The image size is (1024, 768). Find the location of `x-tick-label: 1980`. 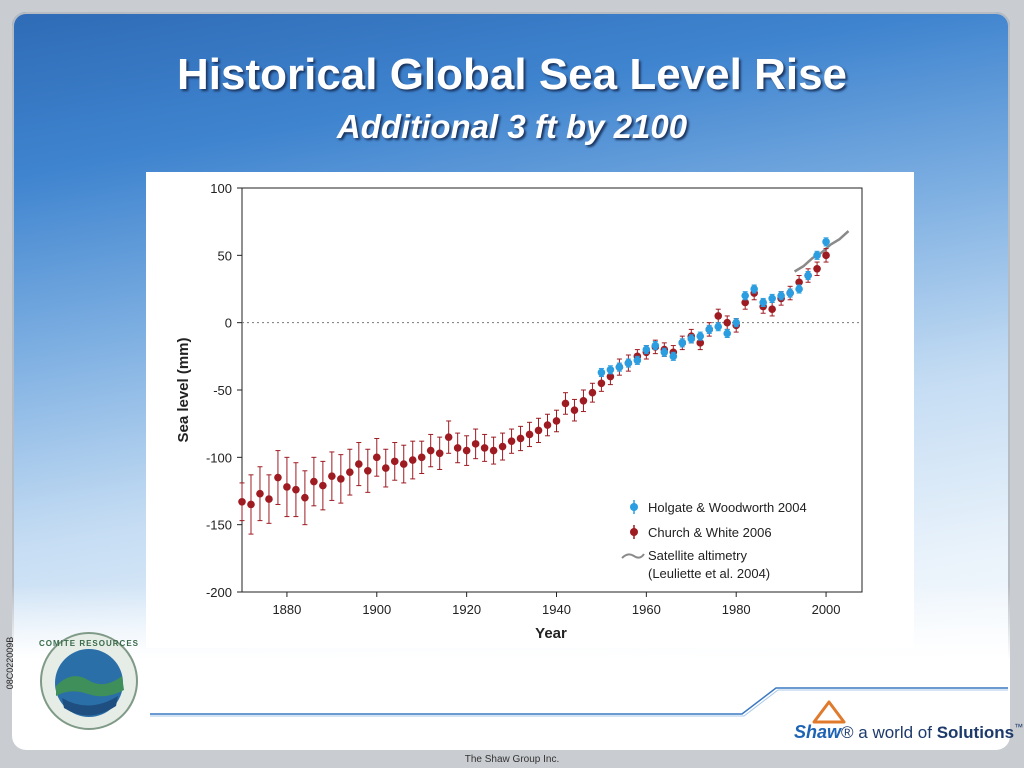

x-tick-label: 1980 is located at coordinates (736, 609).